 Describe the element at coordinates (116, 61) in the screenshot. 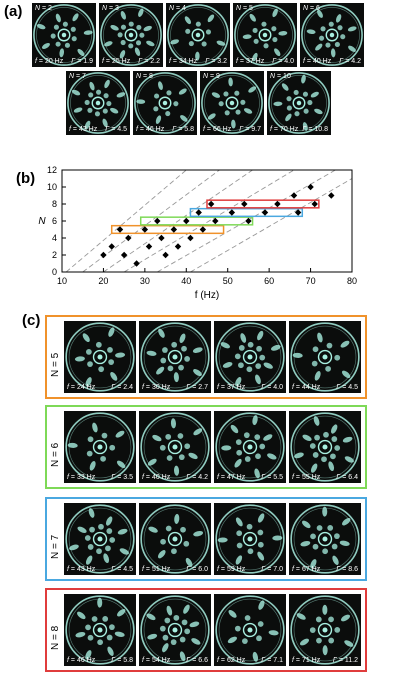

I see `frequency-label: f = 25 Hz` at that location.